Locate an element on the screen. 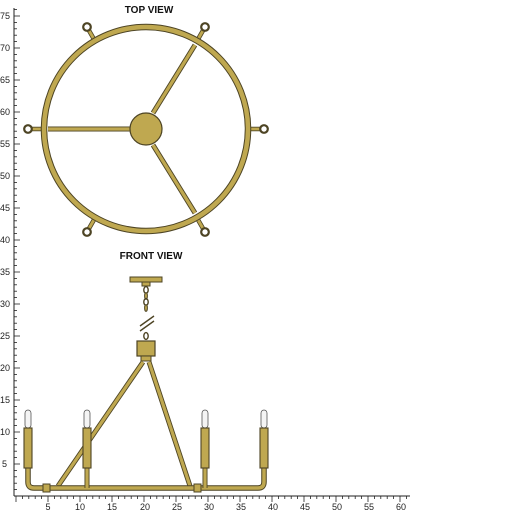 The image size is (512, 512). v-label-5: 5 is located at coordinates (4, 464).